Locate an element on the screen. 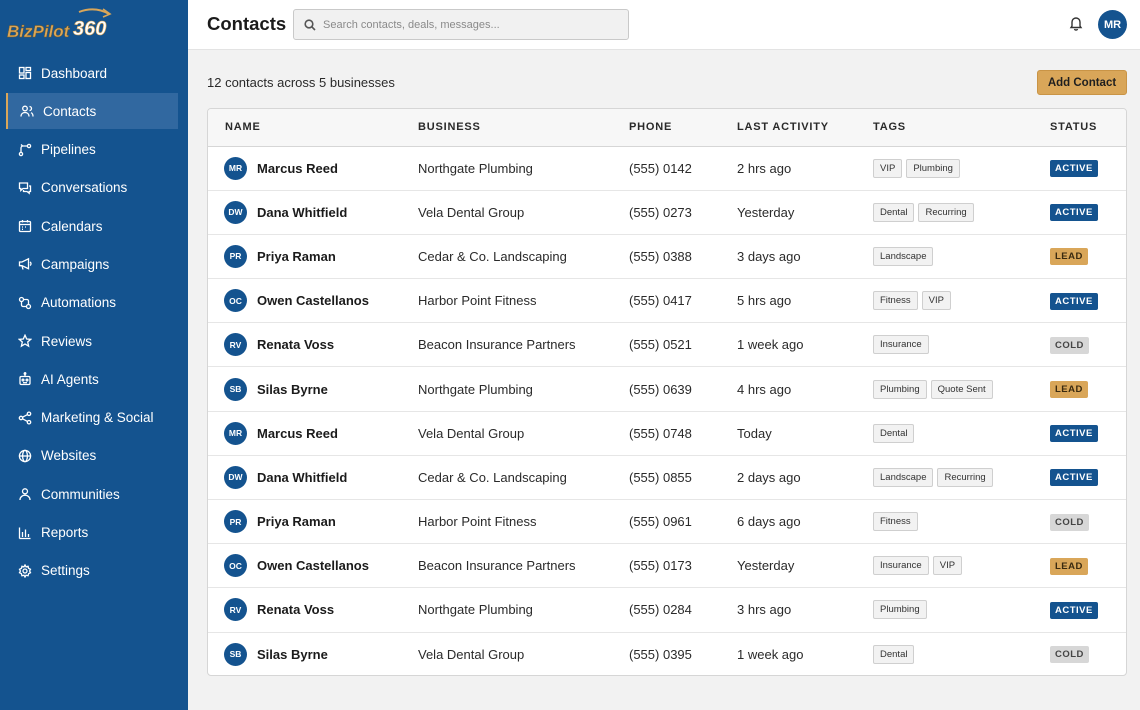 The height and width of the screenshot is (710, 1140). sidebar-item-automations: Automations is located at coordinates (94, 303).